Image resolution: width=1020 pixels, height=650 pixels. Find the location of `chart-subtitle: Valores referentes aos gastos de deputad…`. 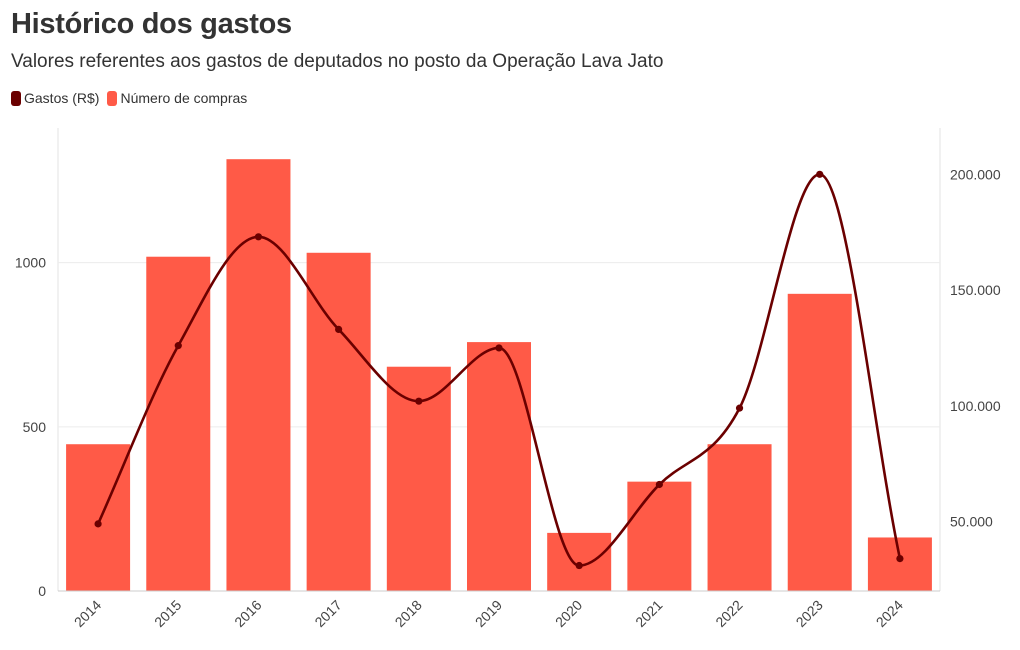

chart-subtitle: Valores referentes aos gastos de deputad… is located at coordinates (337, 61).